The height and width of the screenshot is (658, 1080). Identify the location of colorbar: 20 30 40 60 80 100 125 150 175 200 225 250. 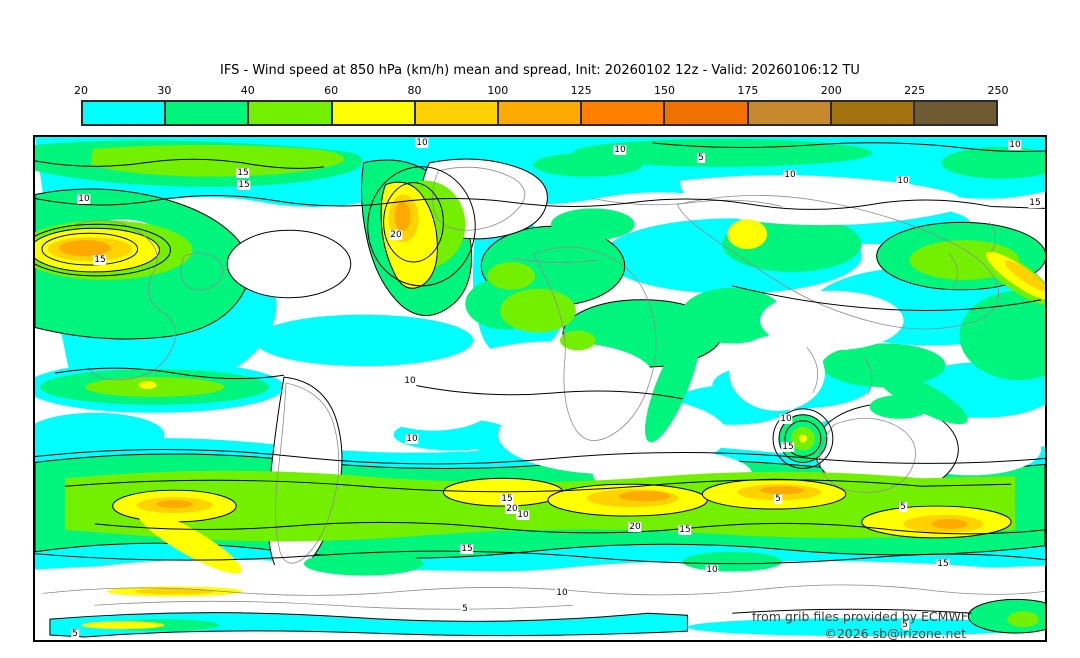
(541, 106).